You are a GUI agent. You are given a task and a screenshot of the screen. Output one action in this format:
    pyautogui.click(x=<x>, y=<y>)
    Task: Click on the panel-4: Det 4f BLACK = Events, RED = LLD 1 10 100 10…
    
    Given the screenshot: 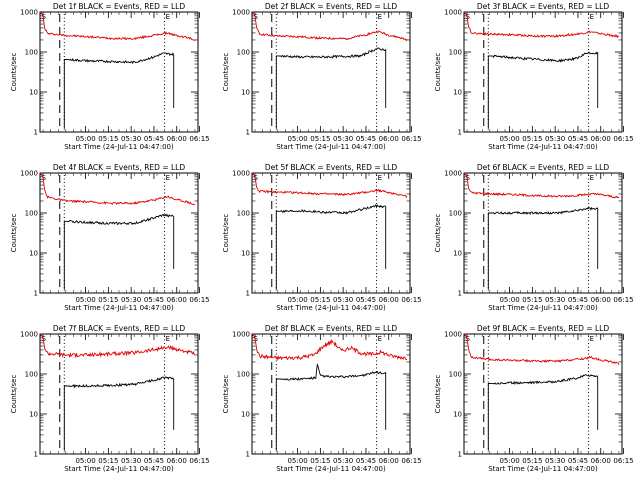 What is the action you would take?
    pyautogui.click(x=110, y=237)
    